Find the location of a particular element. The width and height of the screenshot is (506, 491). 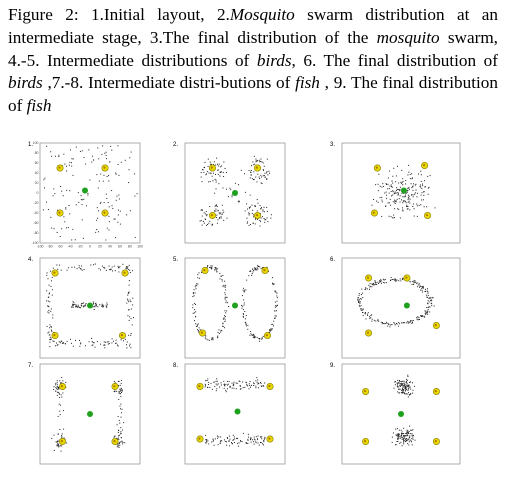

y-tick-label: -40 is located at coordinates (35, 213).